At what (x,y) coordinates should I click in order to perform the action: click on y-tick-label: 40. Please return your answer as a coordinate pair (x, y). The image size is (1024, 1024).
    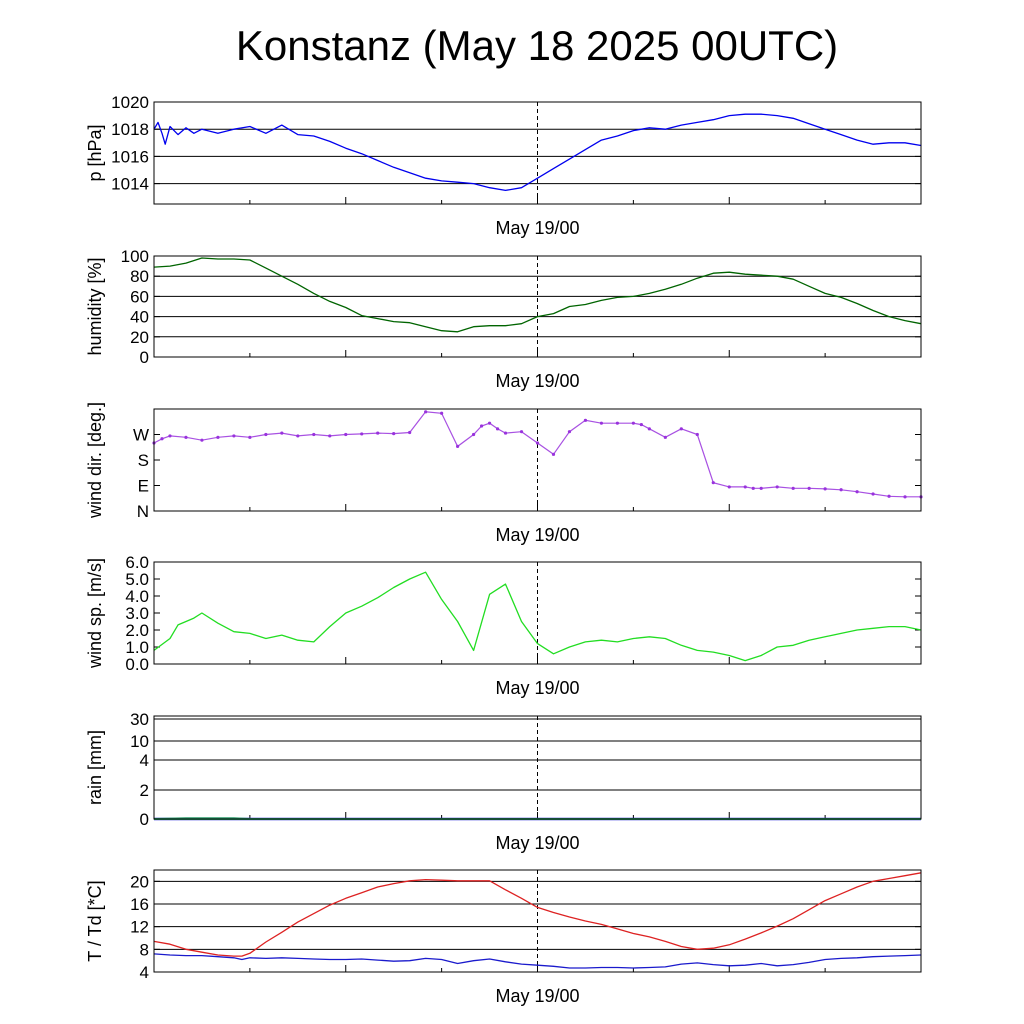
    Looking at the image, I should click on (139, 317).